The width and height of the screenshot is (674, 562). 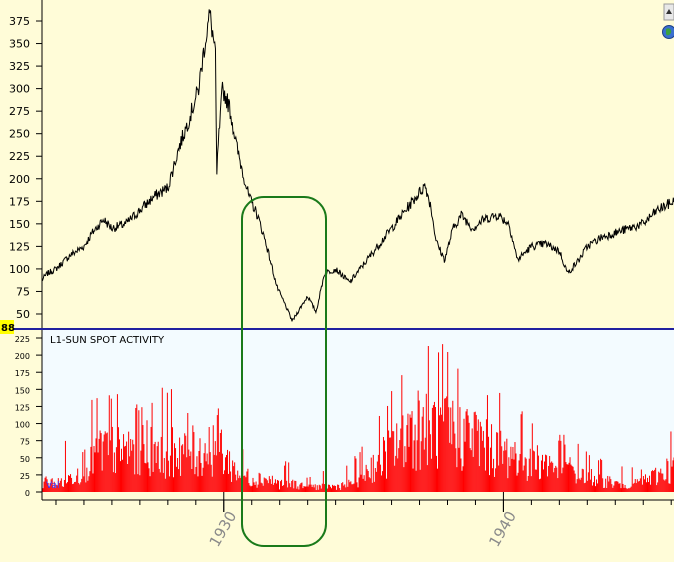 I want to click on badge-text: 88, so click(x=8, y=328).